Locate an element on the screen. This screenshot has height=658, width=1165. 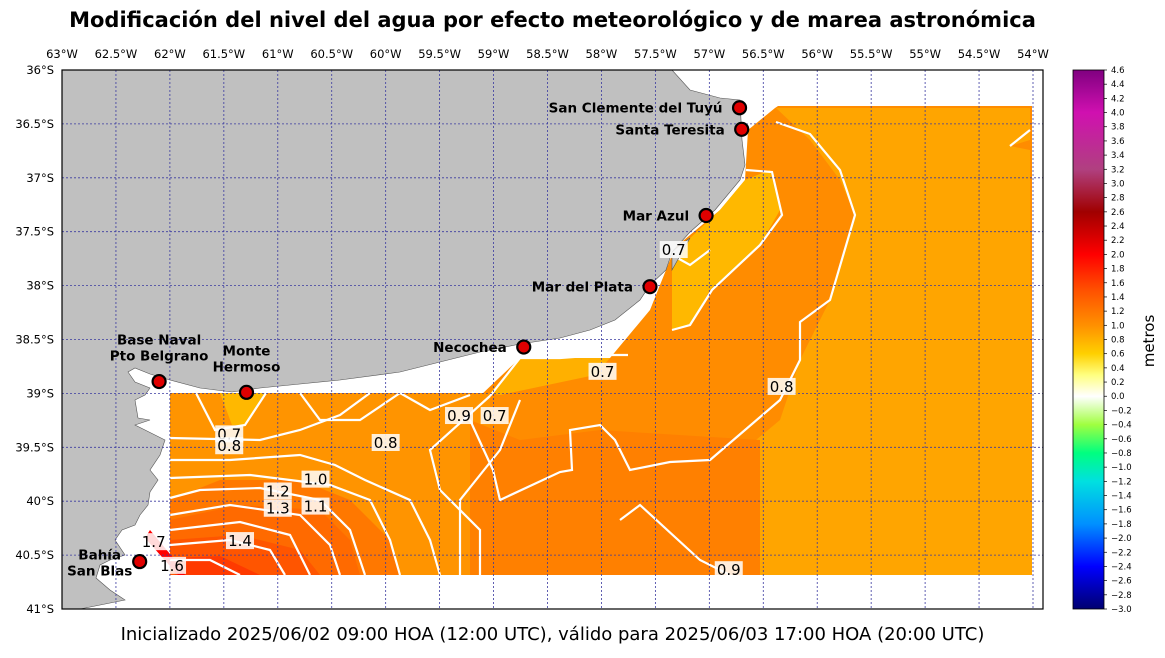
station-label: San Clemente del Tuyú is located at coordinates (636, 109).